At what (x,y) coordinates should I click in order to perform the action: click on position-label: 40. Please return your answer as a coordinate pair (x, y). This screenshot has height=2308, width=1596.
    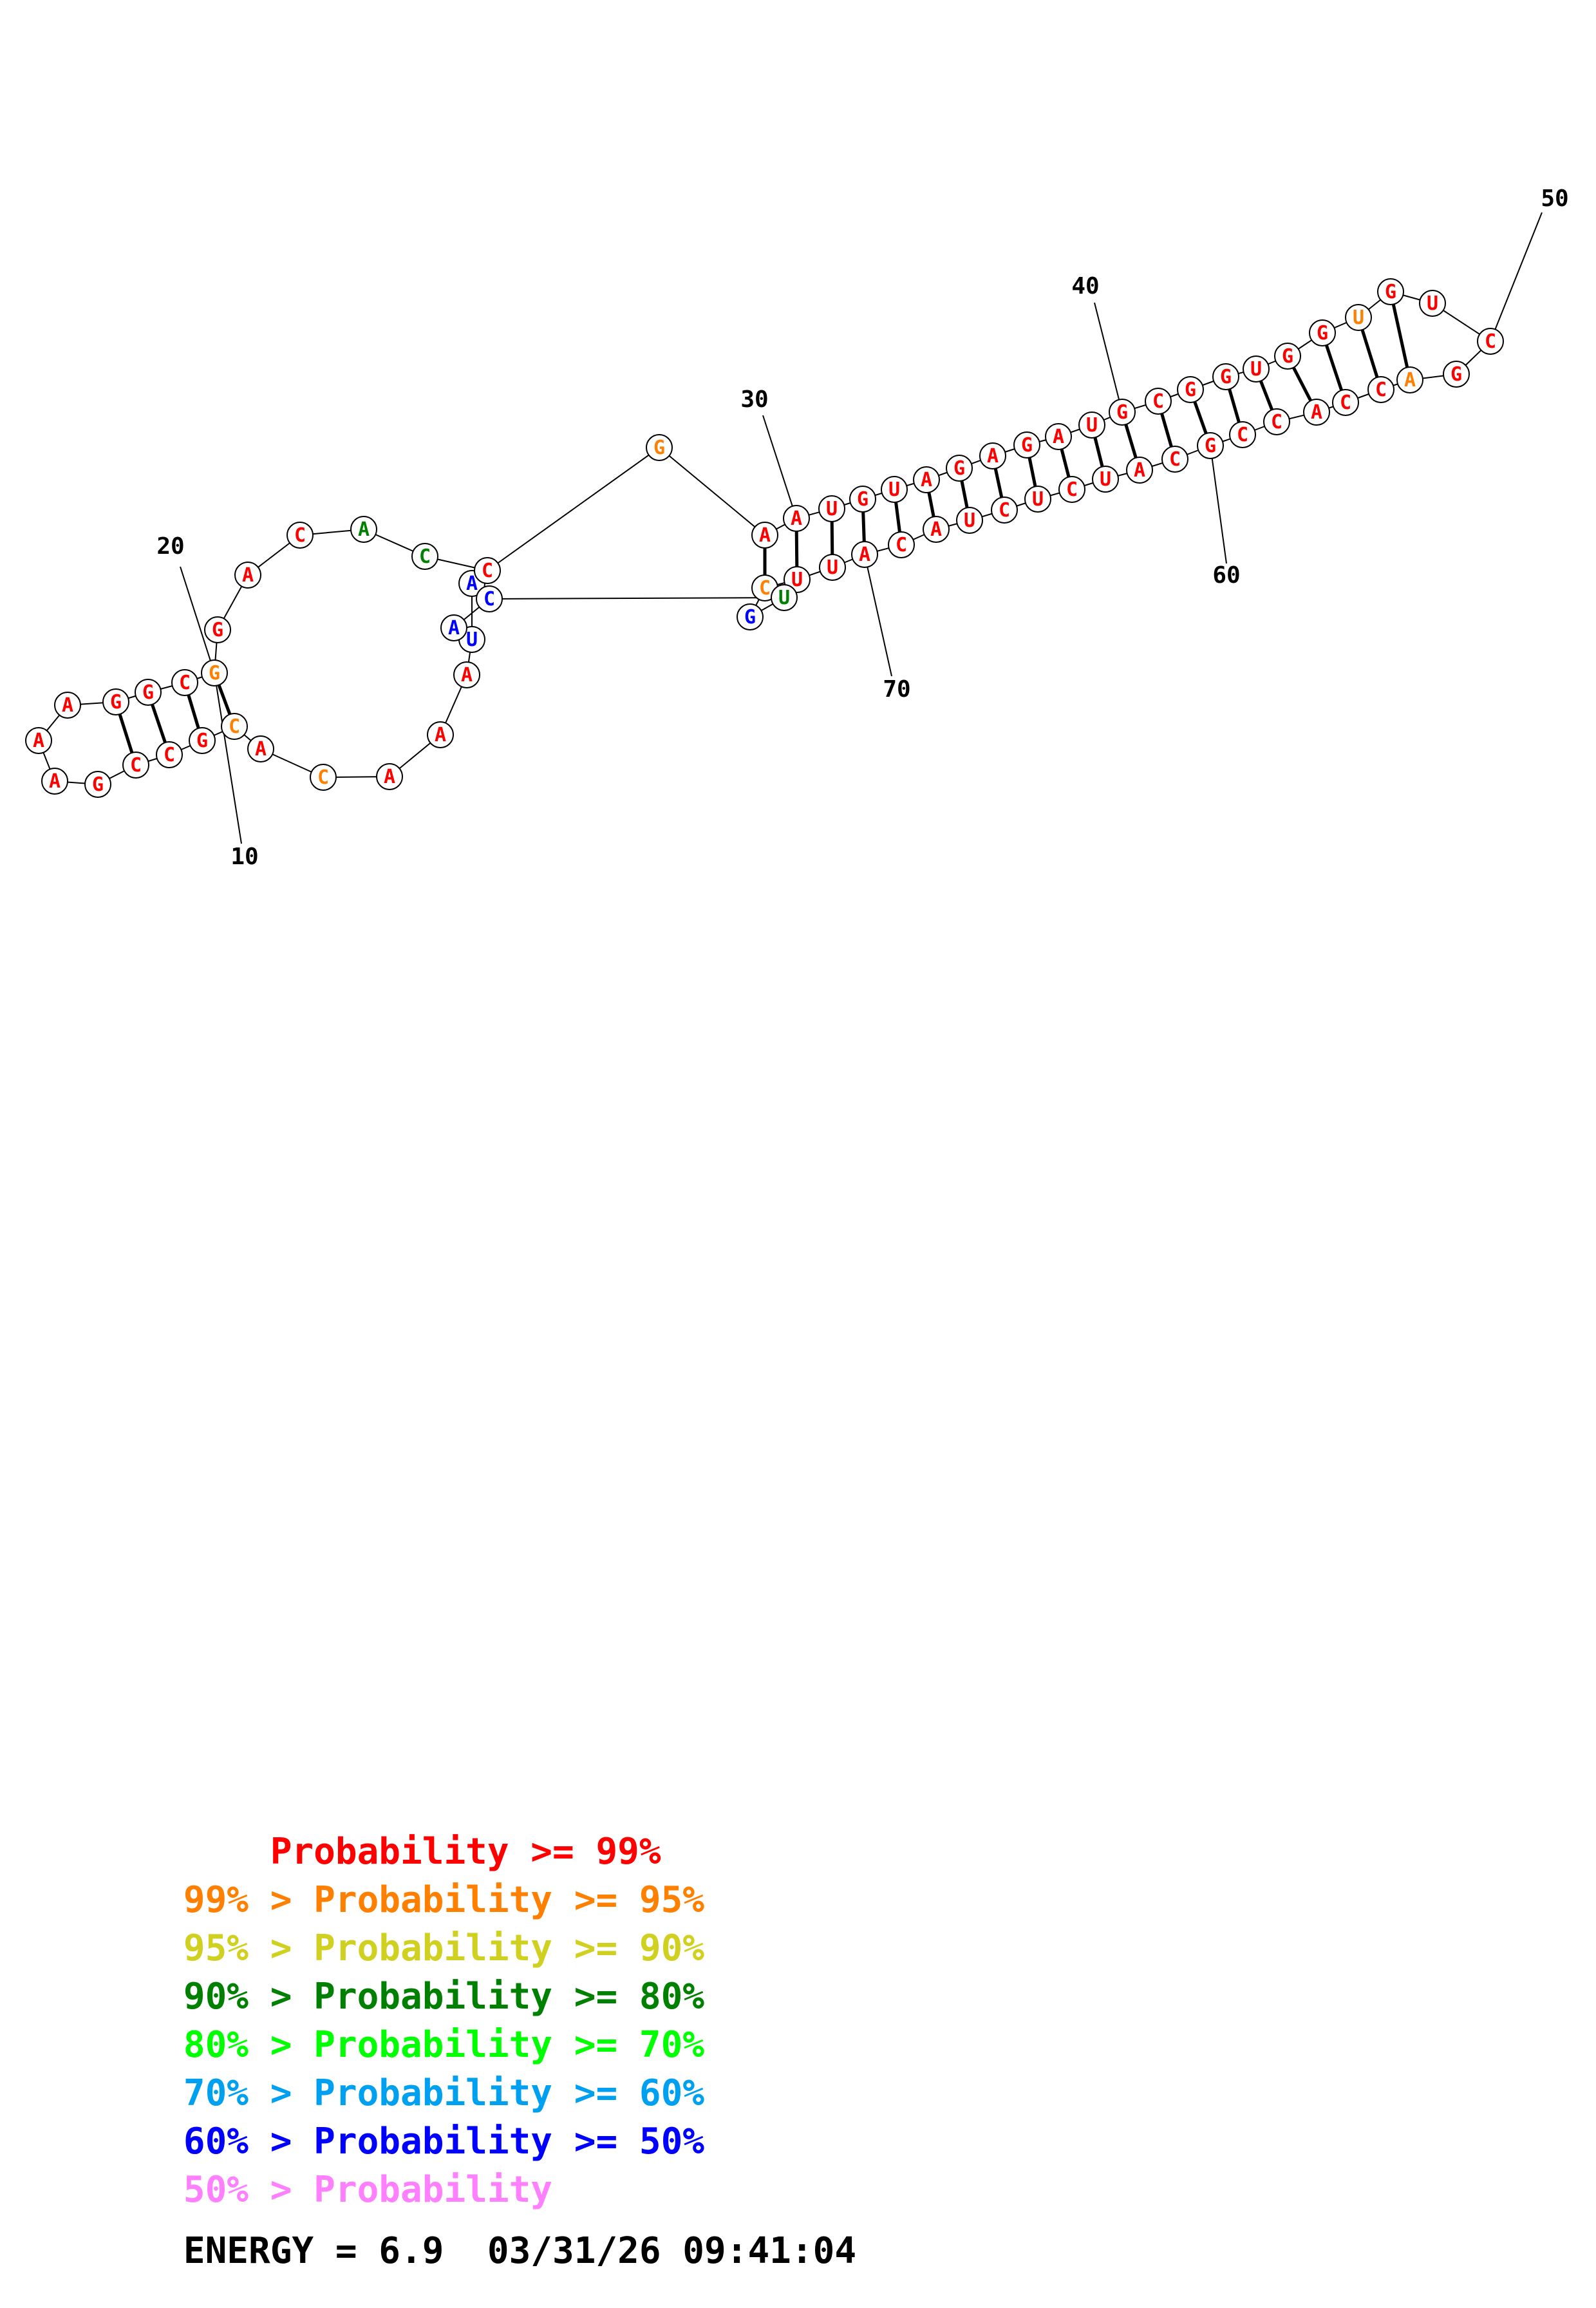
    Looking at the image, I should click on (1085, 286).